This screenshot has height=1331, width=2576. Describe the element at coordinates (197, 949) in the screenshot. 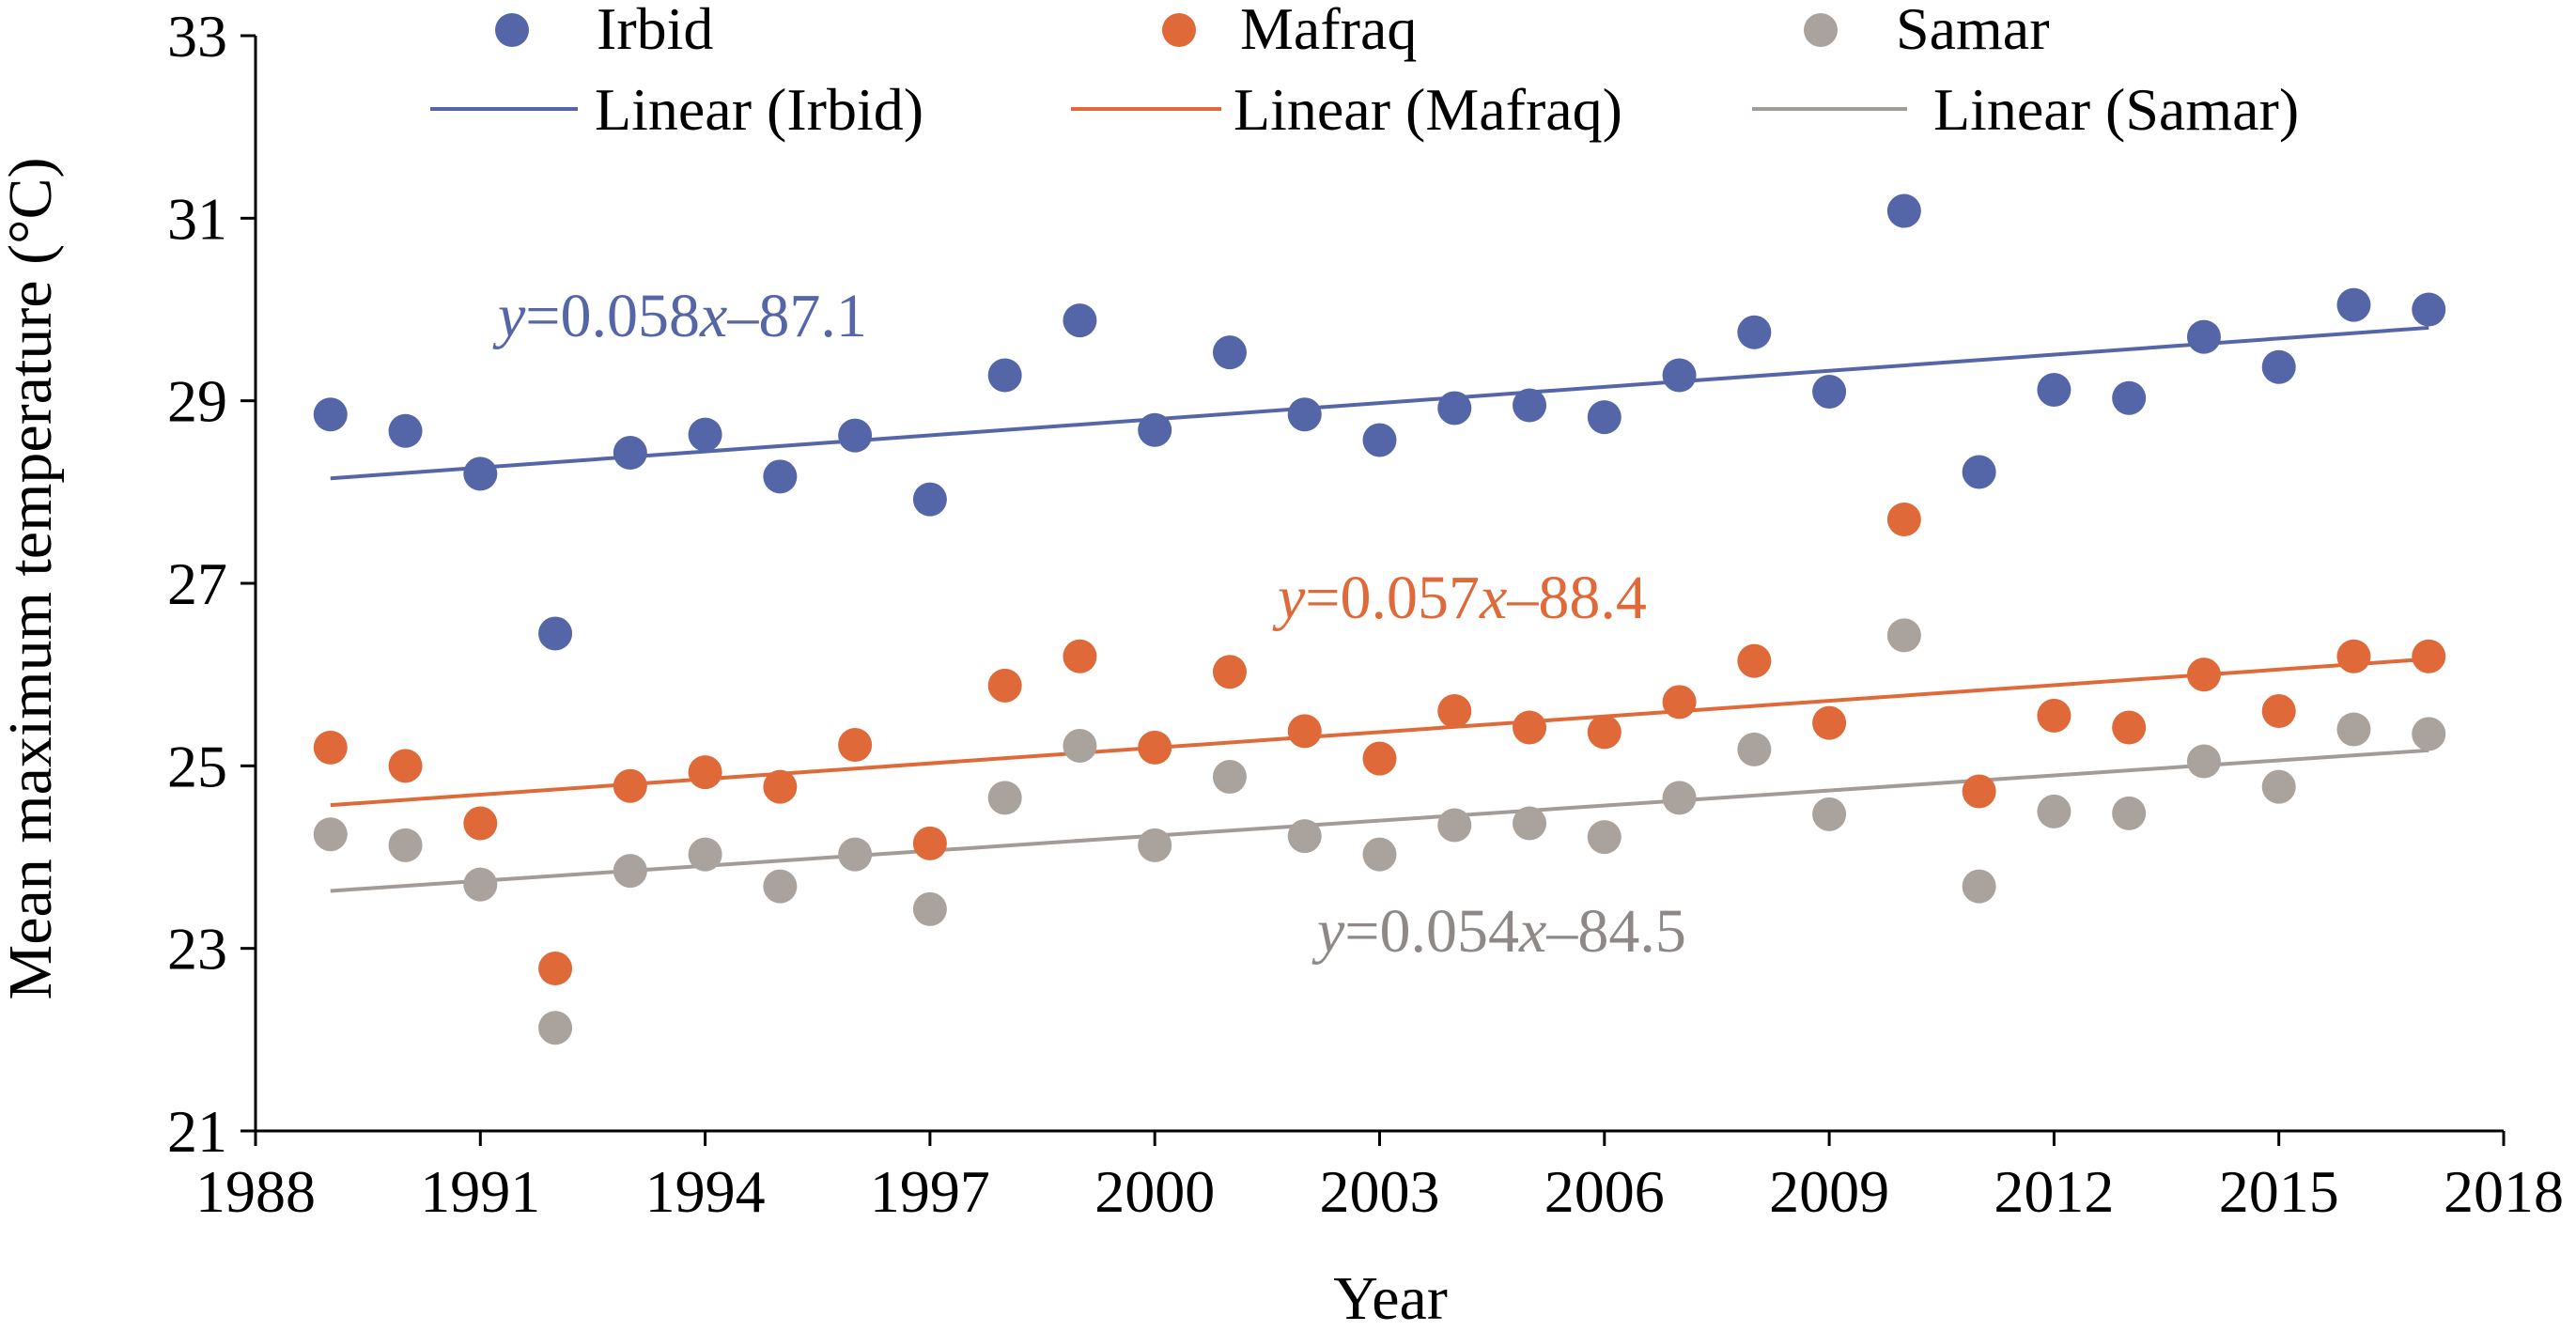

I see `y-tick-label: 23` at that location.